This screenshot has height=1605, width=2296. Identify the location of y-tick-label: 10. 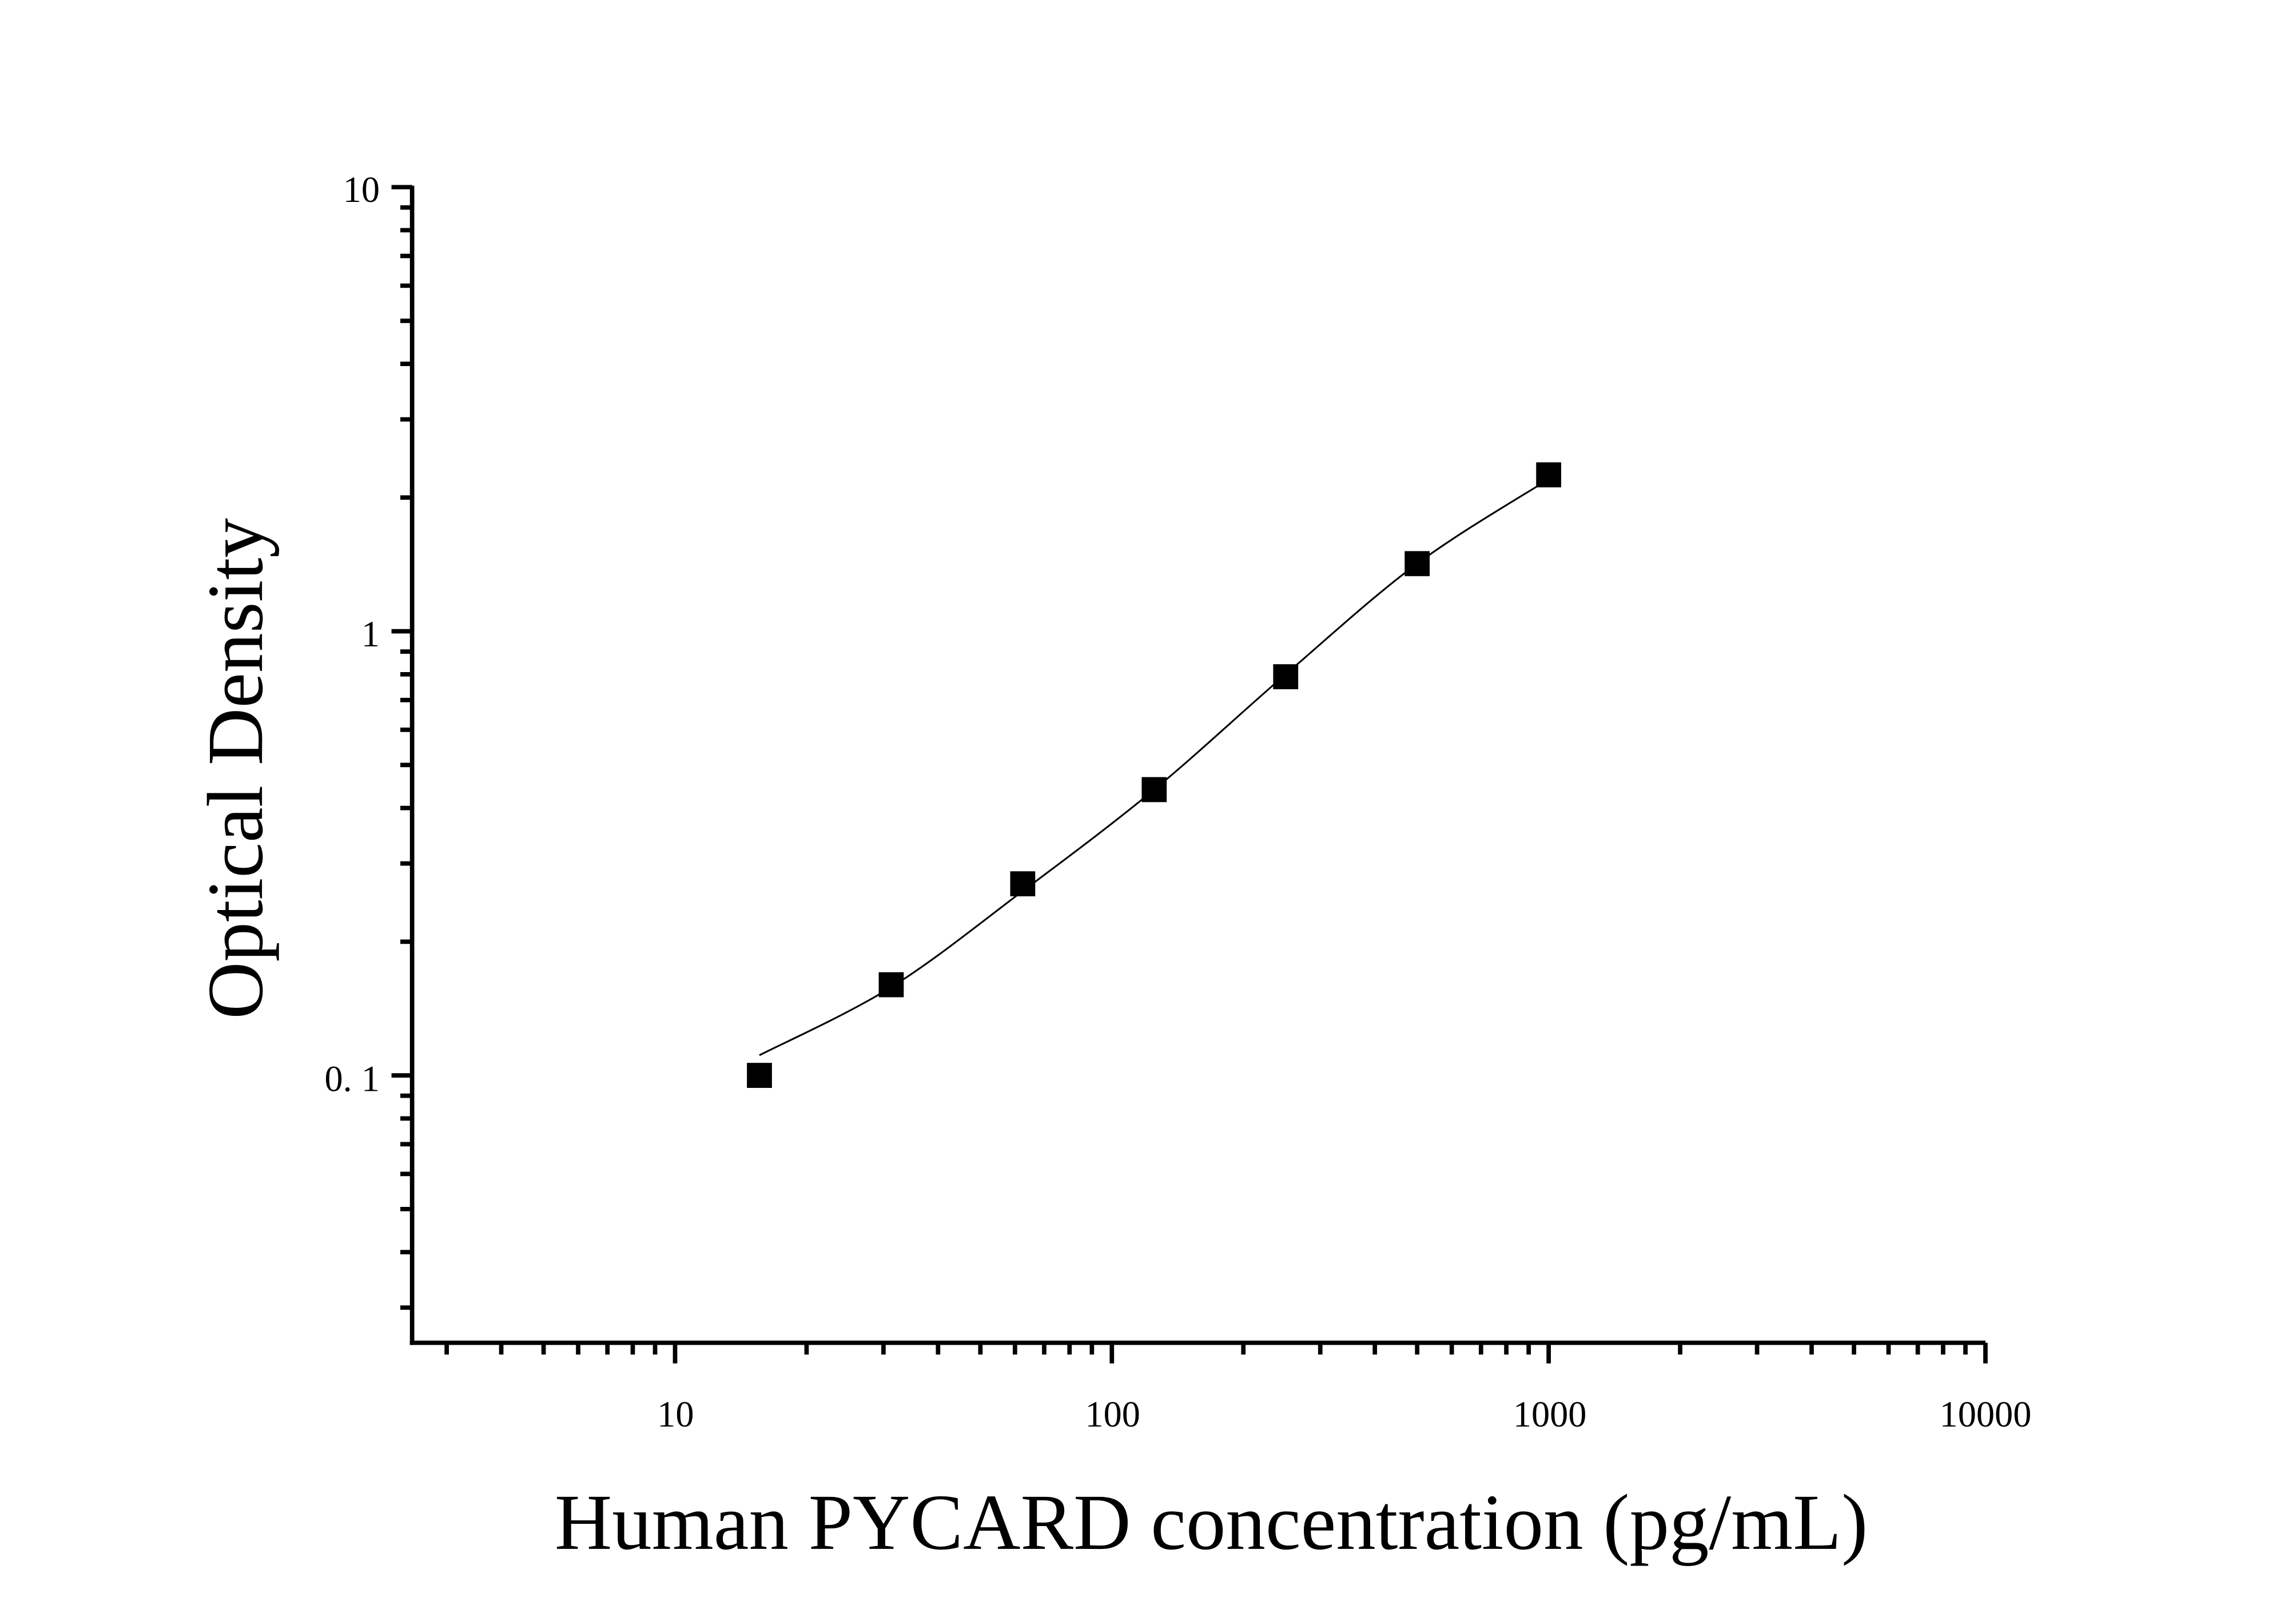
(361, 189).